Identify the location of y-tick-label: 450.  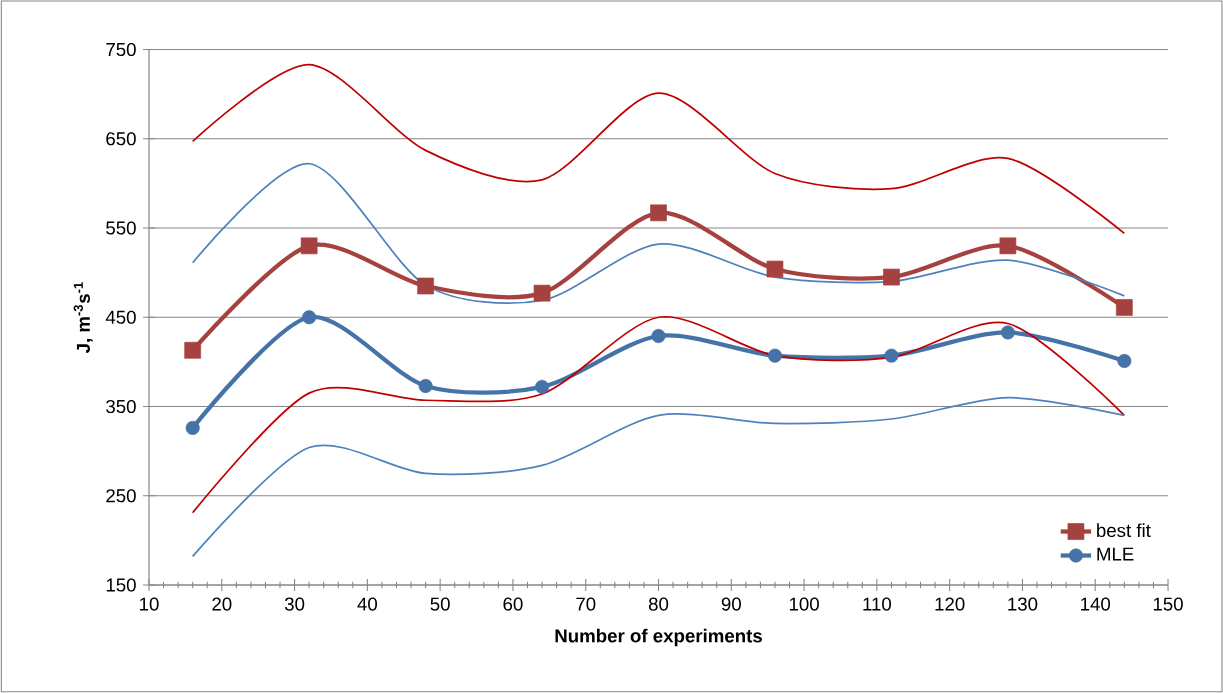
(120, 317).